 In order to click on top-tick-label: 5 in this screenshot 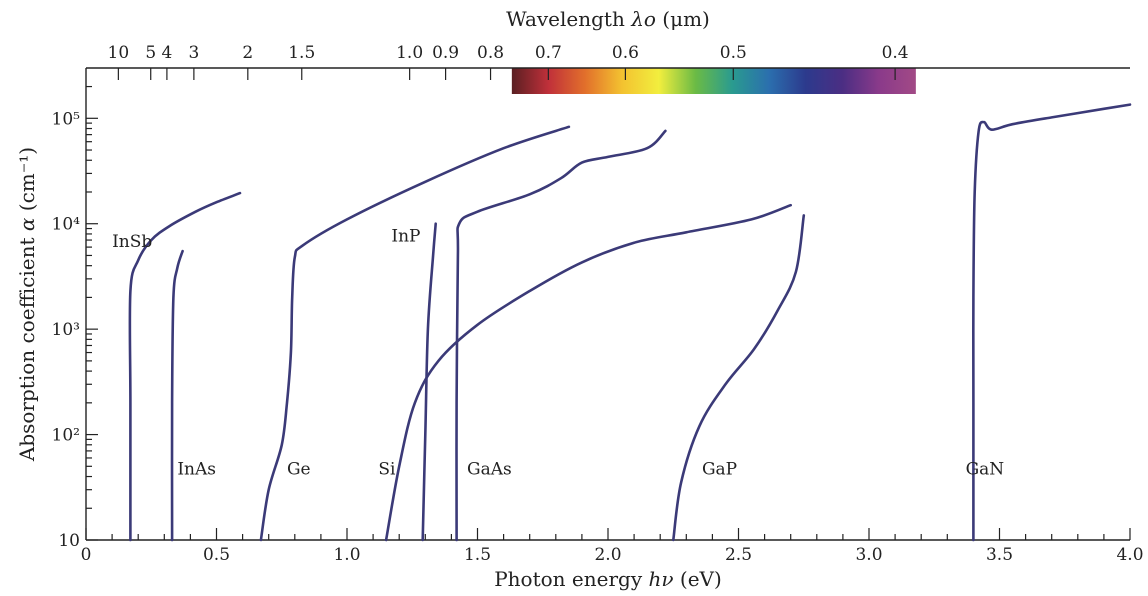, I will do `click(150, 53)`.